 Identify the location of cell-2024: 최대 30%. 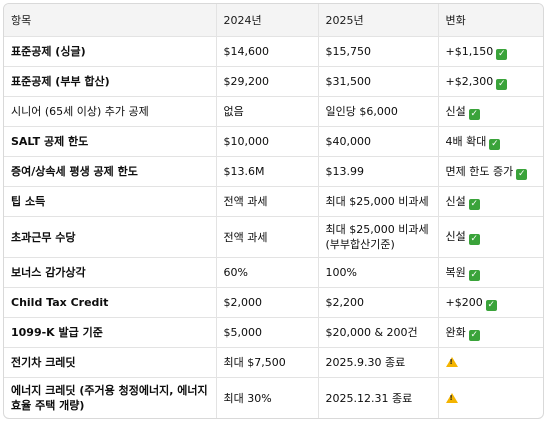
(267, 397).